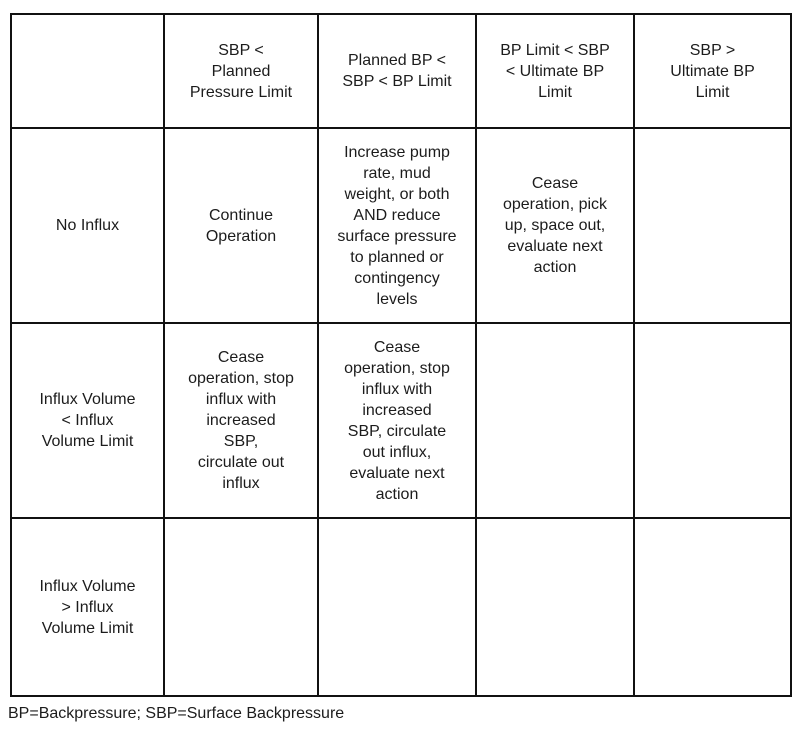 This screenshot has height=743, width=800. I want to click on matrix-cell: Continue Operation, so click(241, 225).